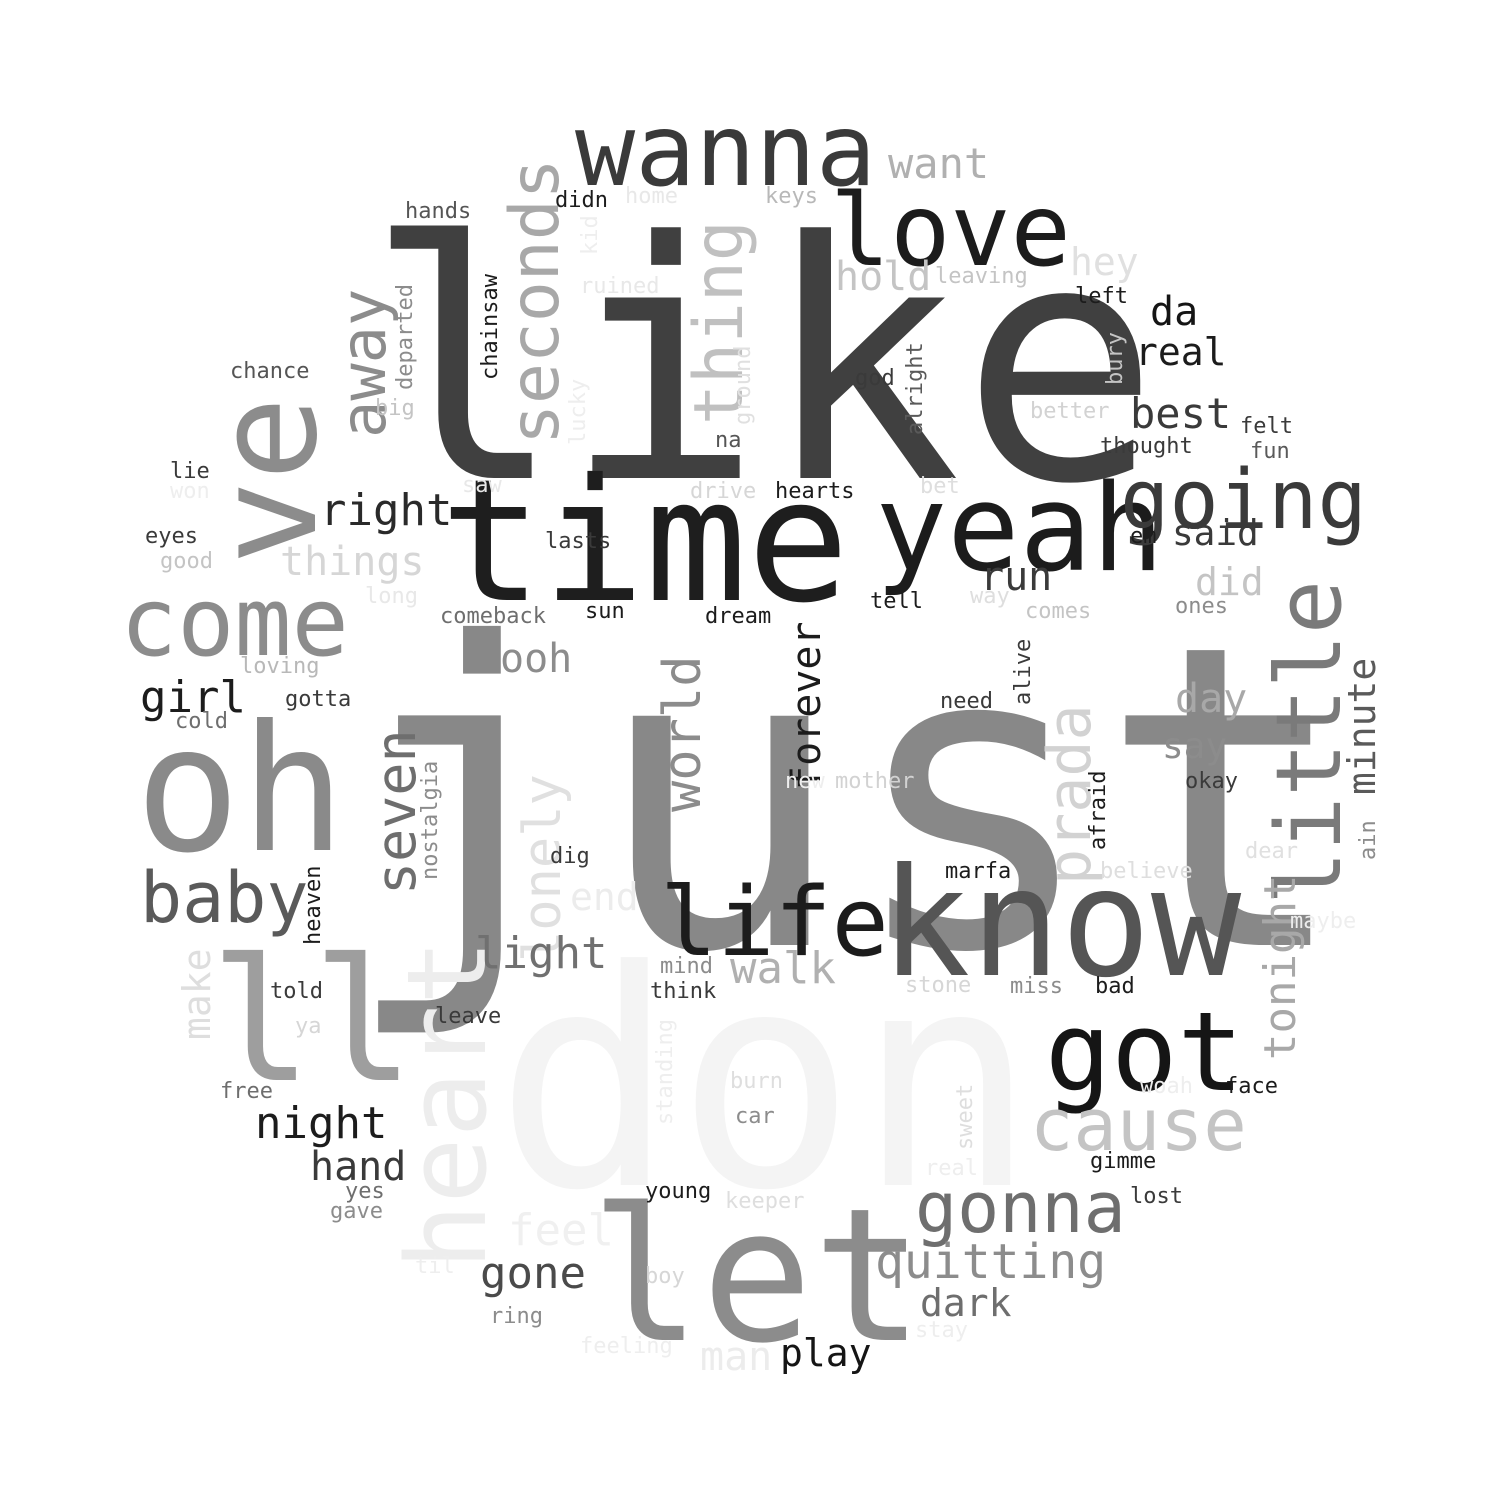 This screenshot has width=1500, height=1500. What do you see at coordinates (738, 616) in the screenshot?
I see `word-dream: dream` at bounding box center [738, 616].